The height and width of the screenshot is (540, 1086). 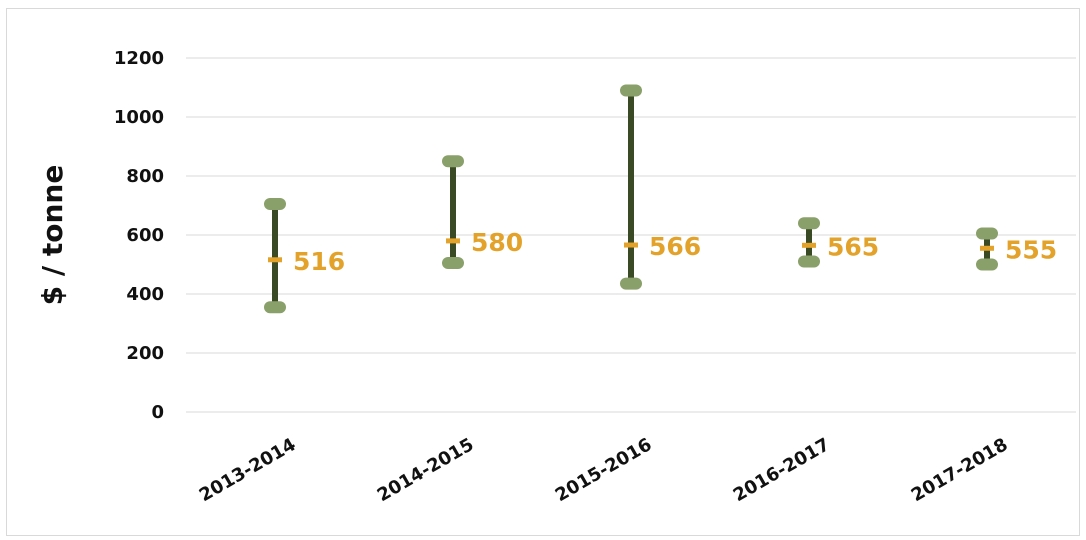 I want to click on y-tick-label: 400, so click(x=145, y=294).